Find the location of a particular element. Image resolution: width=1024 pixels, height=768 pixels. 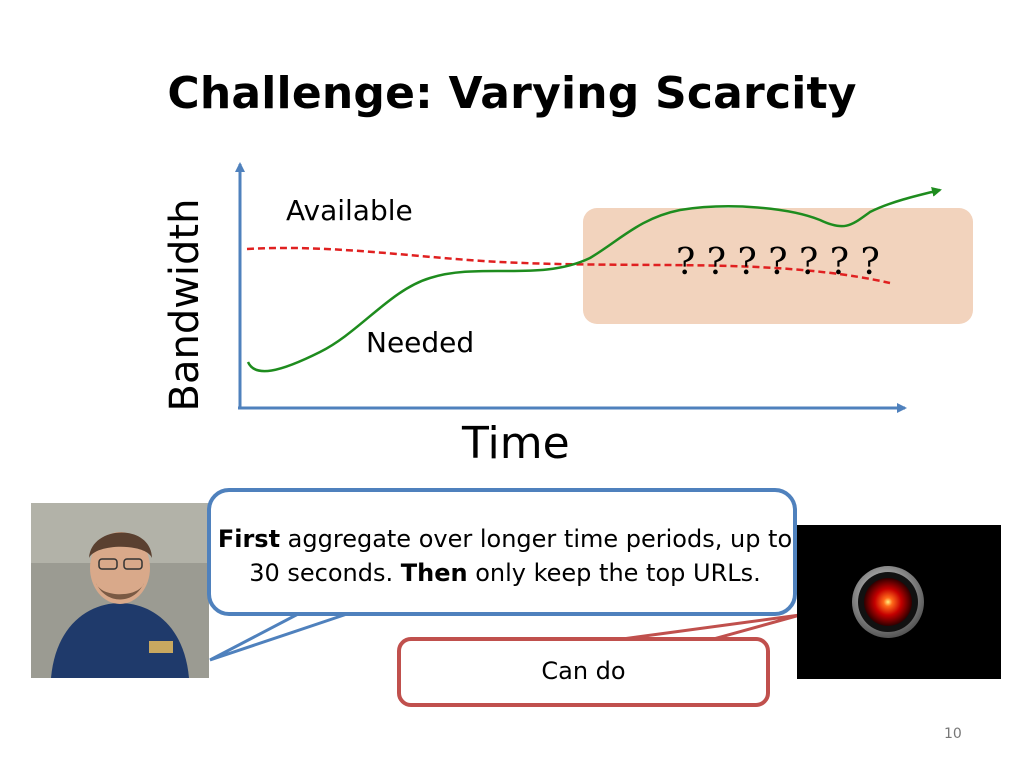

human-bold-first: First is located at coordinates (249, 539).